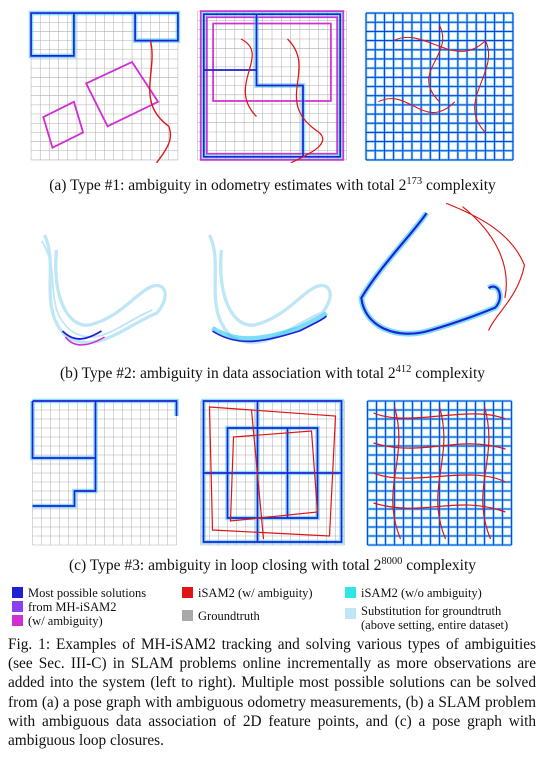 This screenshot has width=545, height=757. I want to click on panel-a1, so click(104, 86).